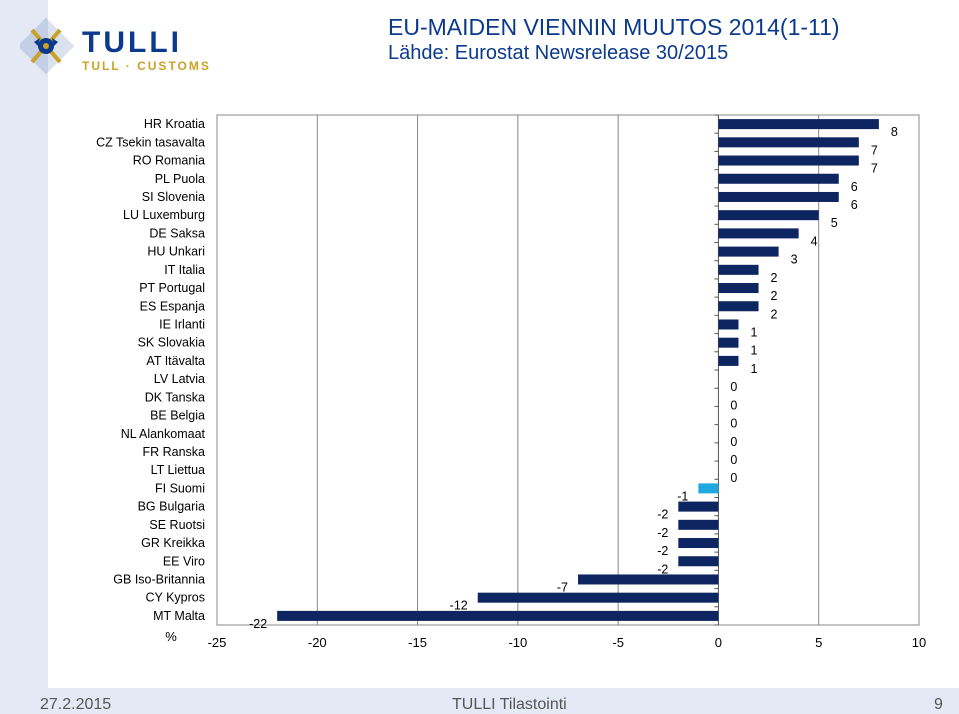  What do you see at coordinates (179, 379) in the screenshot?
I see `category-label: LV Latvia` at bounding box center [179, 379].